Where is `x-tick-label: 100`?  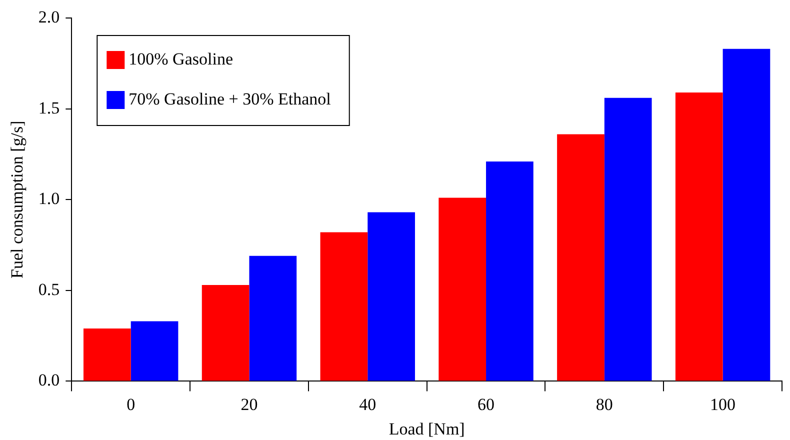
x-tick-label: 100 is located at coordinates (723, 404).